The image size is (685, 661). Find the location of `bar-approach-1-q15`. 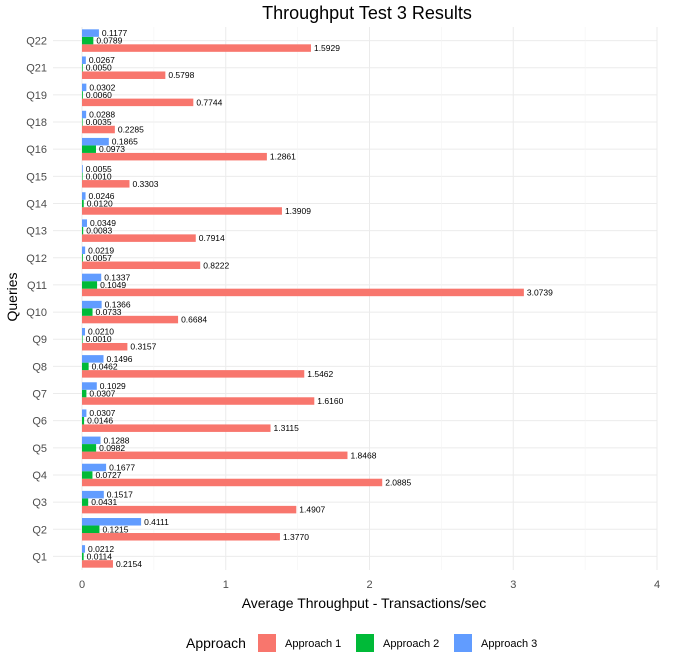

bar-approach-1-q15 is located at coordinates (106, 184).